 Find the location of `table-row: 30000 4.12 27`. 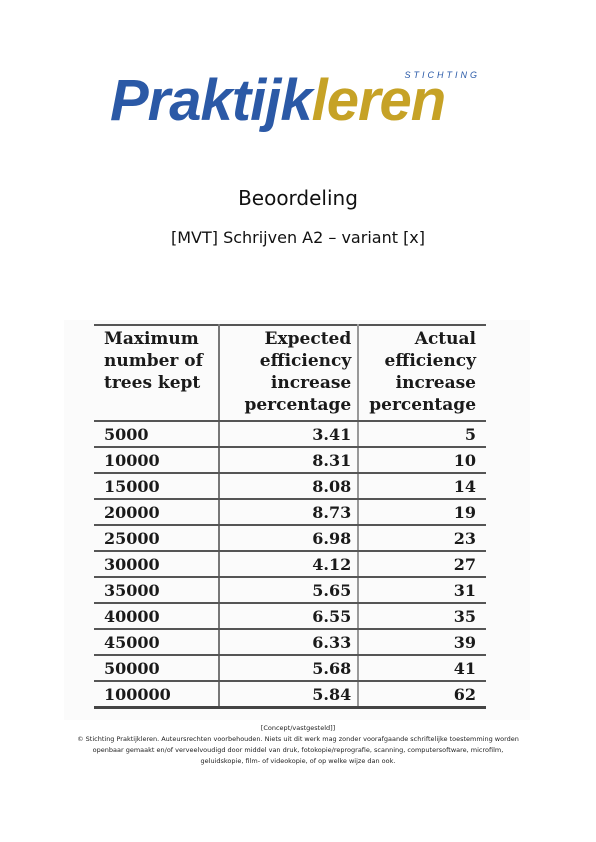

table-row: 30000 4.12 27 is located at coordinates (290, 564).